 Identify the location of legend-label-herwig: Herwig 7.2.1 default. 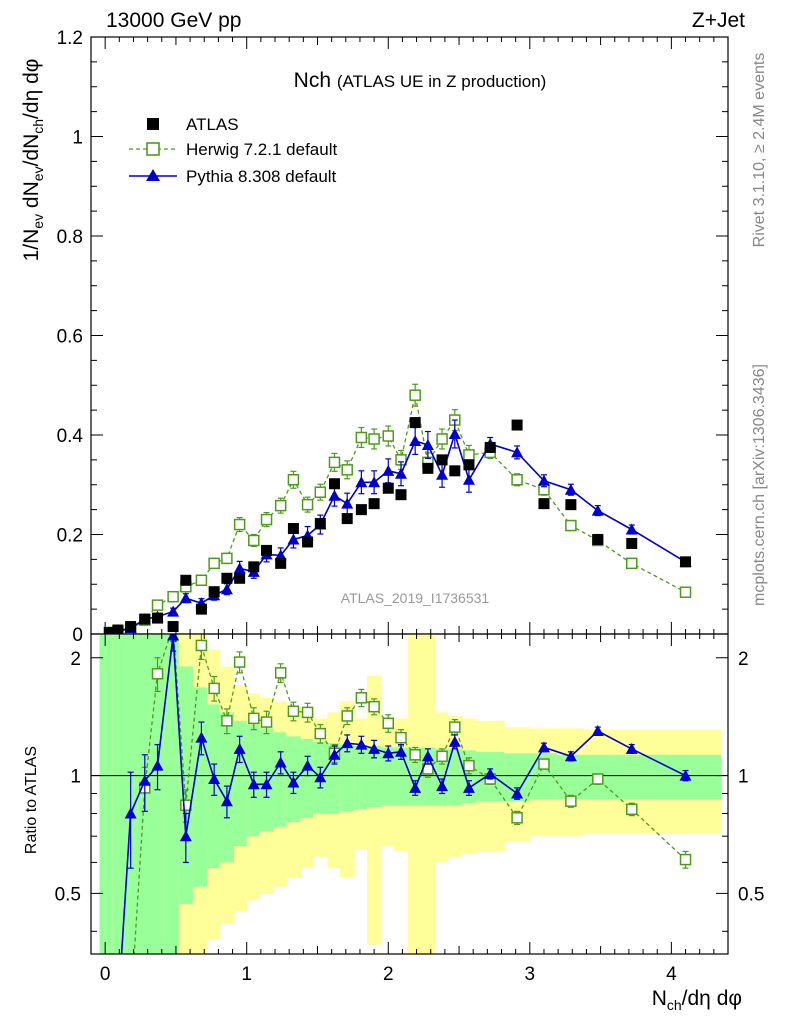
(261, 149).